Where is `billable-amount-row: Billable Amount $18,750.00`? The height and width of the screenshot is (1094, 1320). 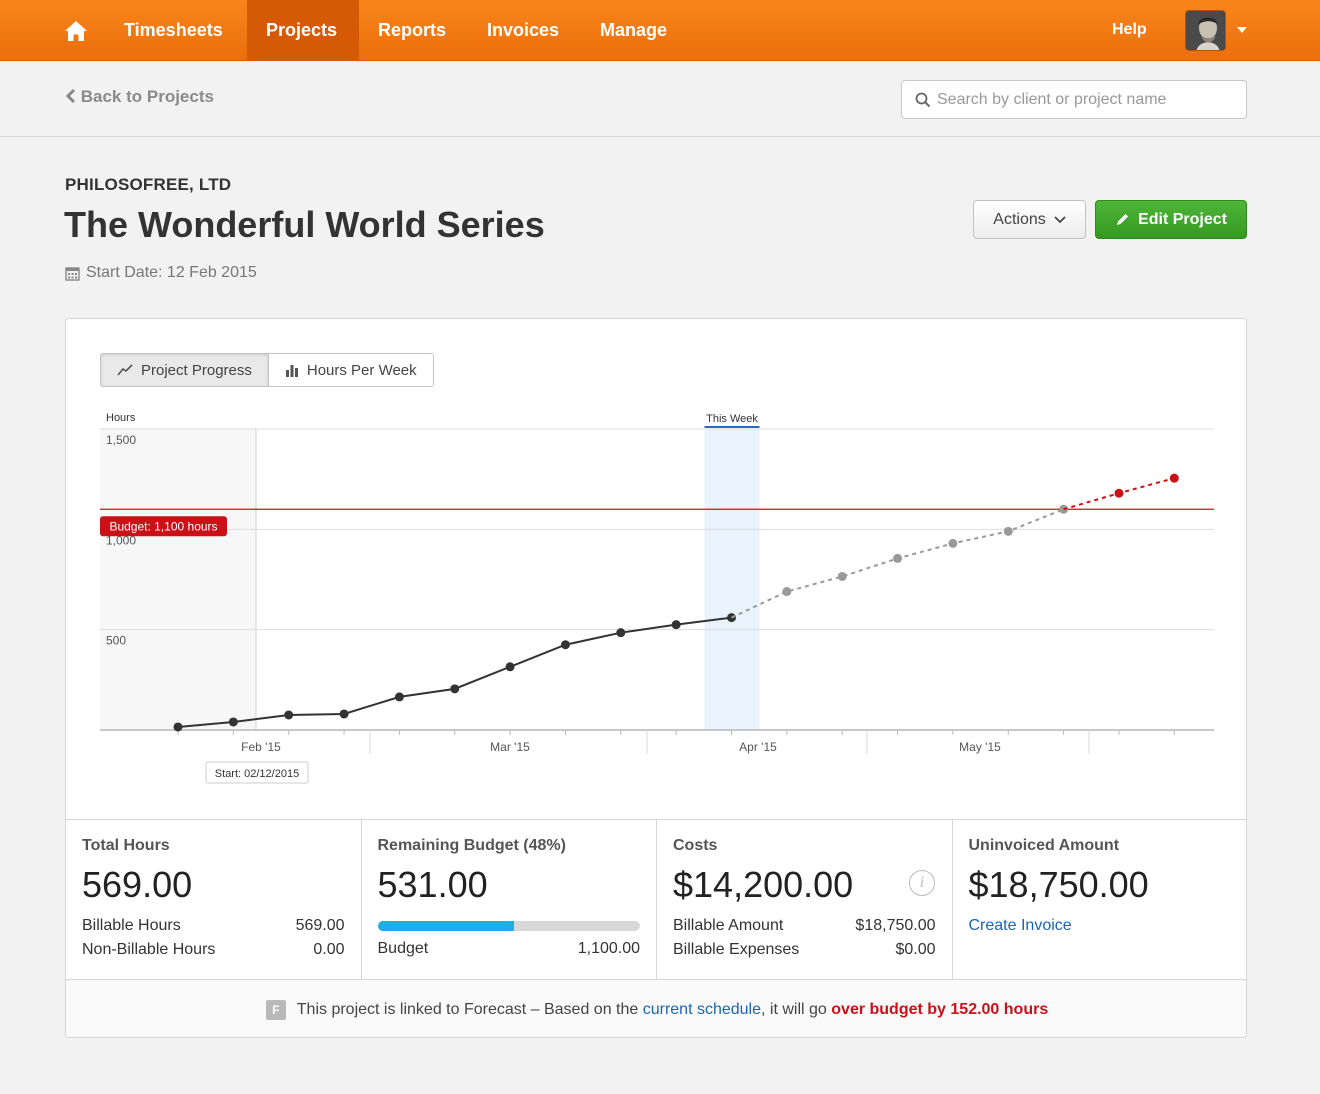
billable-amount-row: Billable Amount $18,750.00 is located at coordinates (804, 926).